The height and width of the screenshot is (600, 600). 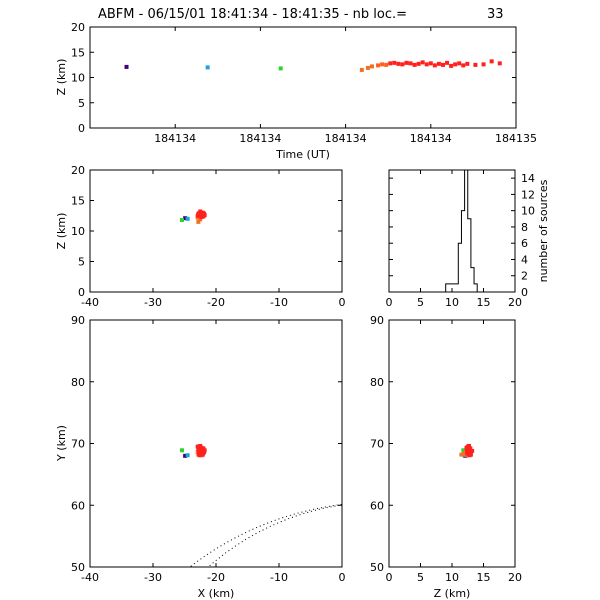 What do you see at coordinates (78, 505) in the screenshot?
I see `xy-ytick-label: 60` at bounding box center [78, 505].